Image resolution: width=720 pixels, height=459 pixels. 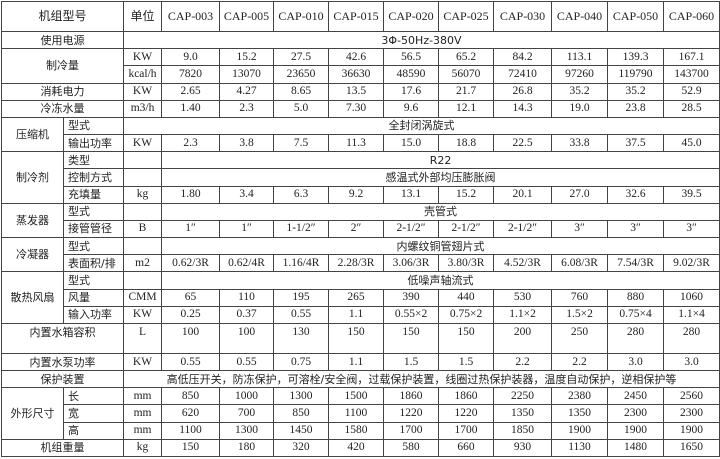 What do you see at coordinates (62, 379) in the screenshot?
I see `row-label: 保护装置` at bounding box center [62, 379].